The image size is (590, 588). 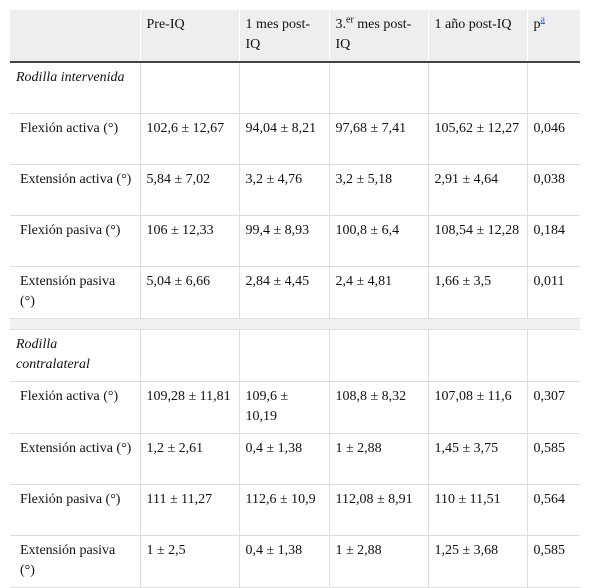 I want to click on value-cell: 105,62 ± 12,27, so click(x=477, y=139).